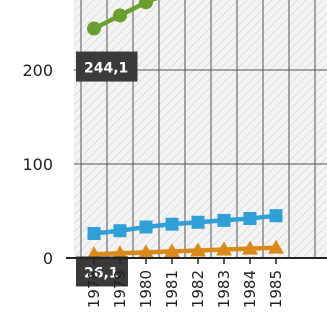  I want to click on x-tick-label: 1982, so click(198, 289).